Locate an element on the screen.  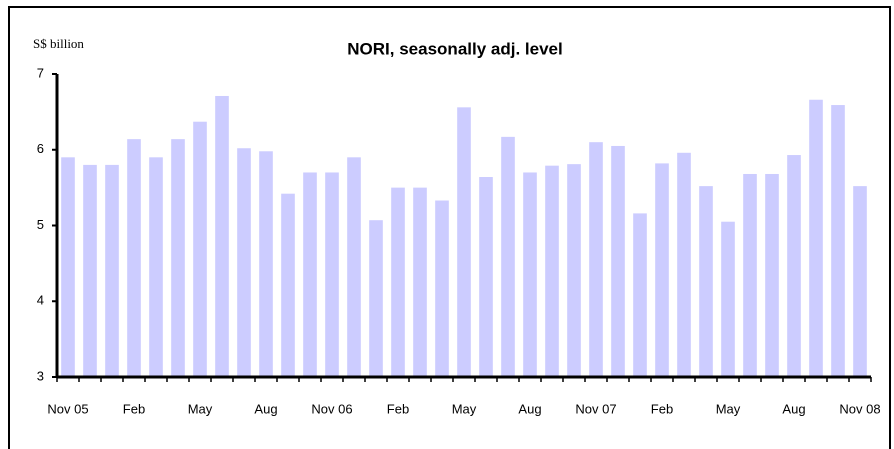
y-tick-label: 5 is located at coordinates (40, 224).